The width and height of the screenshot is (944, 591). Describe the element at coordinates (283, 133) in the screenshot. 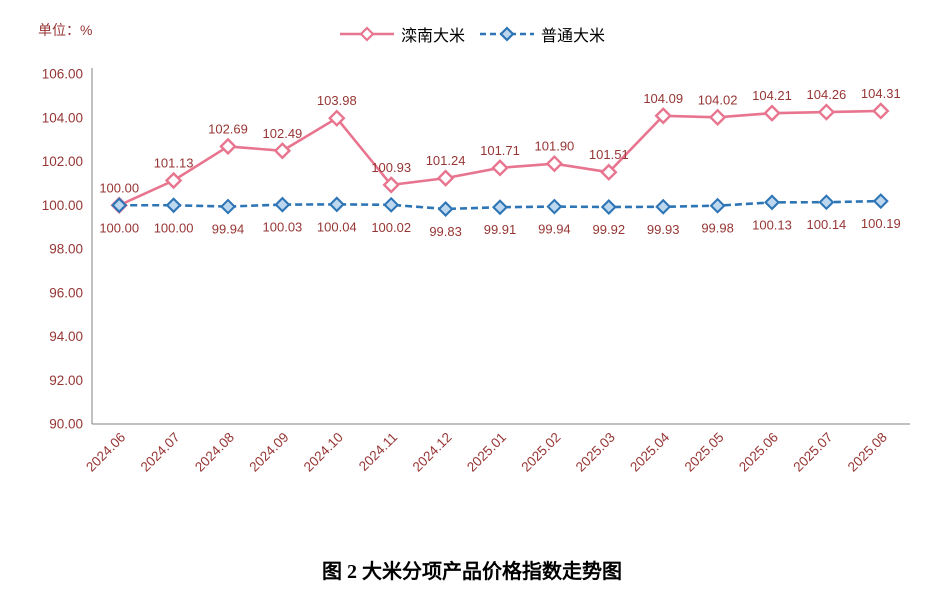

I see `svg-text: 102.49` at that location.